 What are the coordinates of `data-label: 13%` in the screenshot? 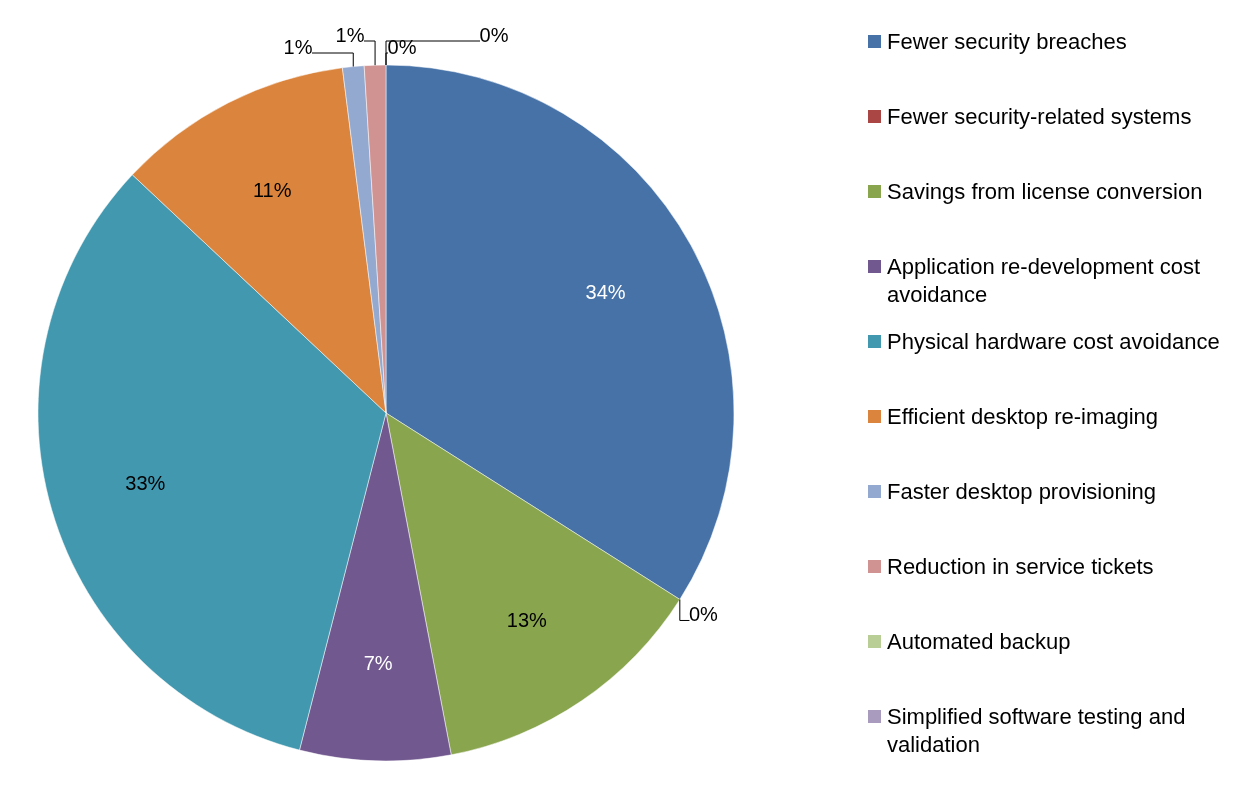 It's located at (527, 620).